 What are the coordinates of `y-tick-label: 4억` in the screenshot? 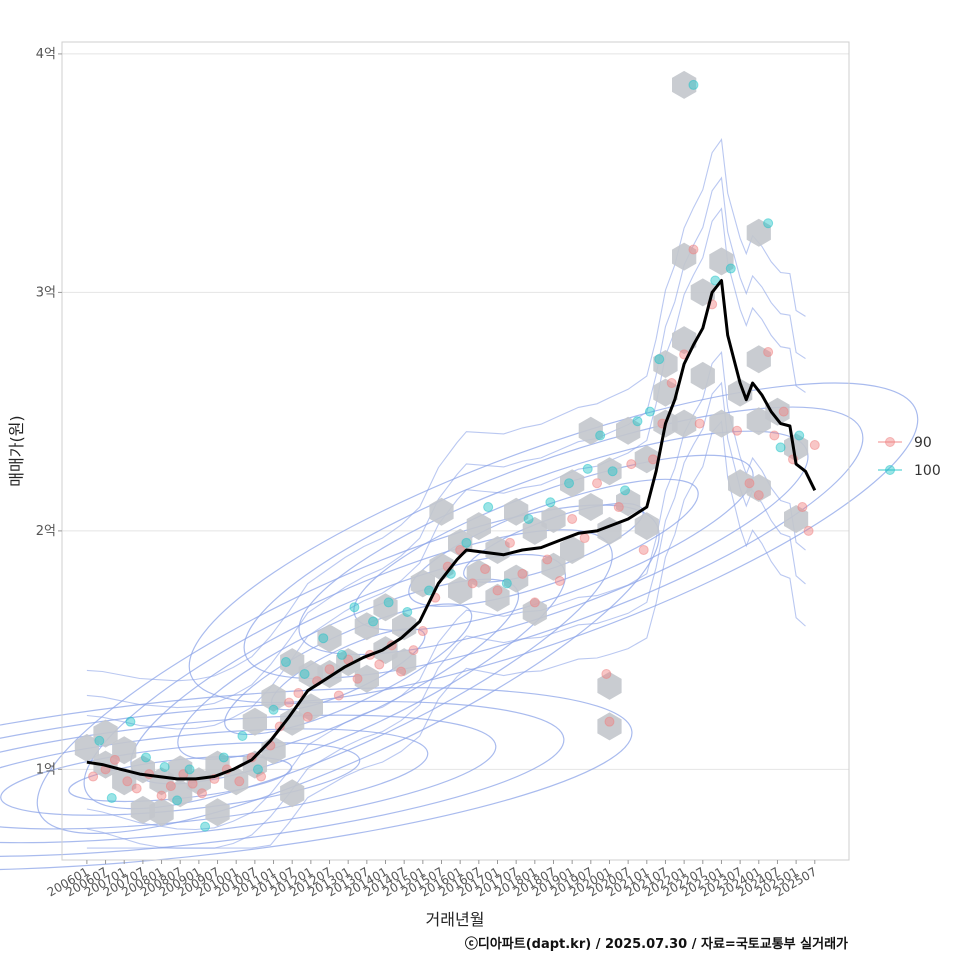 It's located at (46, 54).